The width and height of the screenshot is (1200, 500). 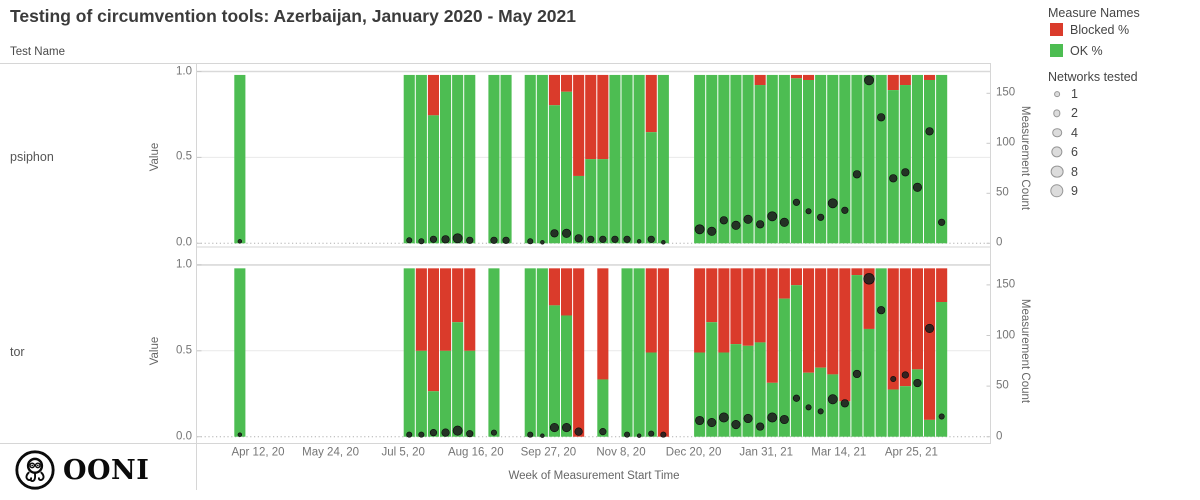 What do you see at coordinates (32, 157) in the screenshot?
I see `row-label-psiphon: psiphon` at bounding box center [32, 157].